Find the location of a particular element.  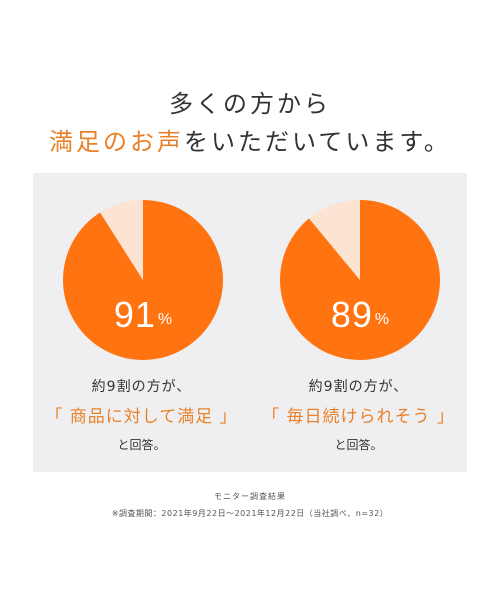

result-quote: 「 商品に対して満足 」 is located at coordinates (141, 417).